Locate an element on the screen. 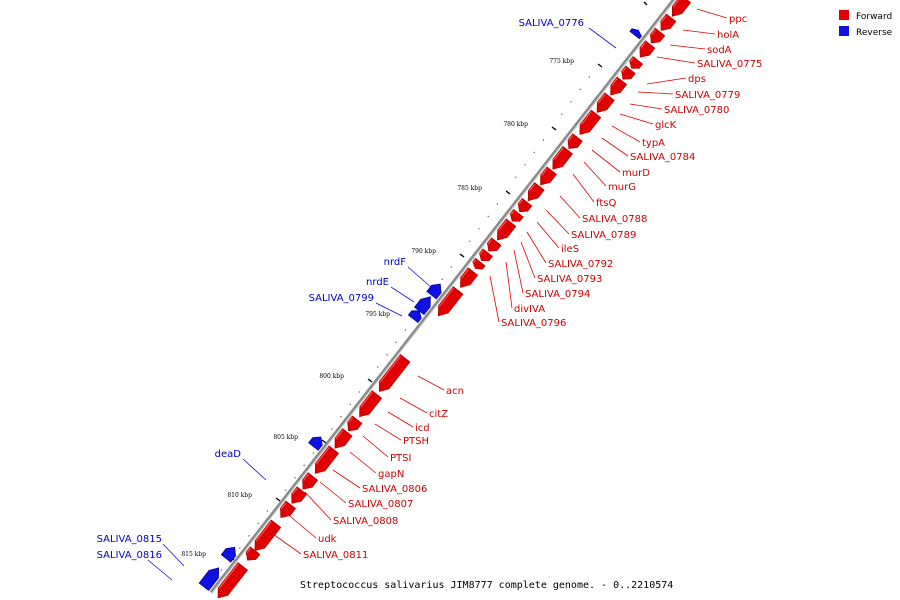  legend-label-forward: Forward is located at coordinates (874, 17).